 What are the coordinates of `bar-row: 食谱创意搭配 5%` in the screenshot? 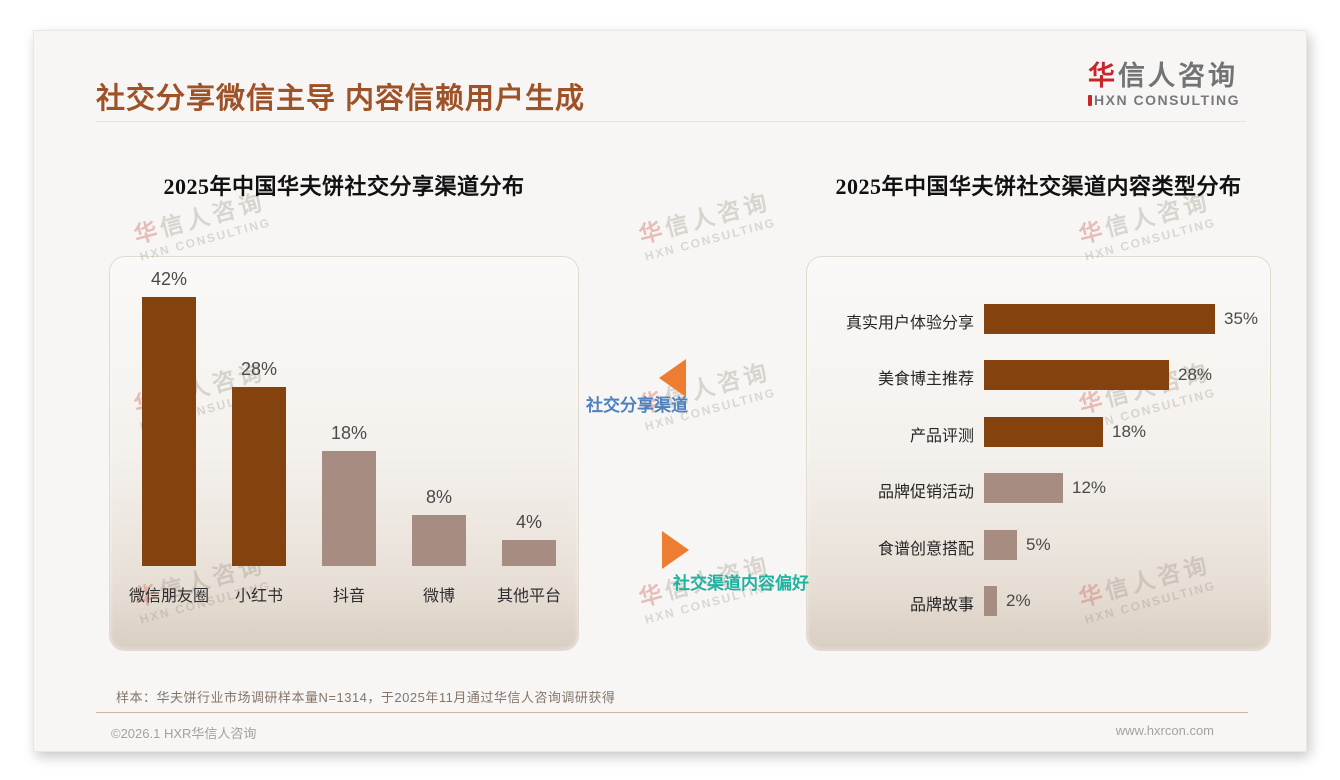 It's located at (1038, 545).